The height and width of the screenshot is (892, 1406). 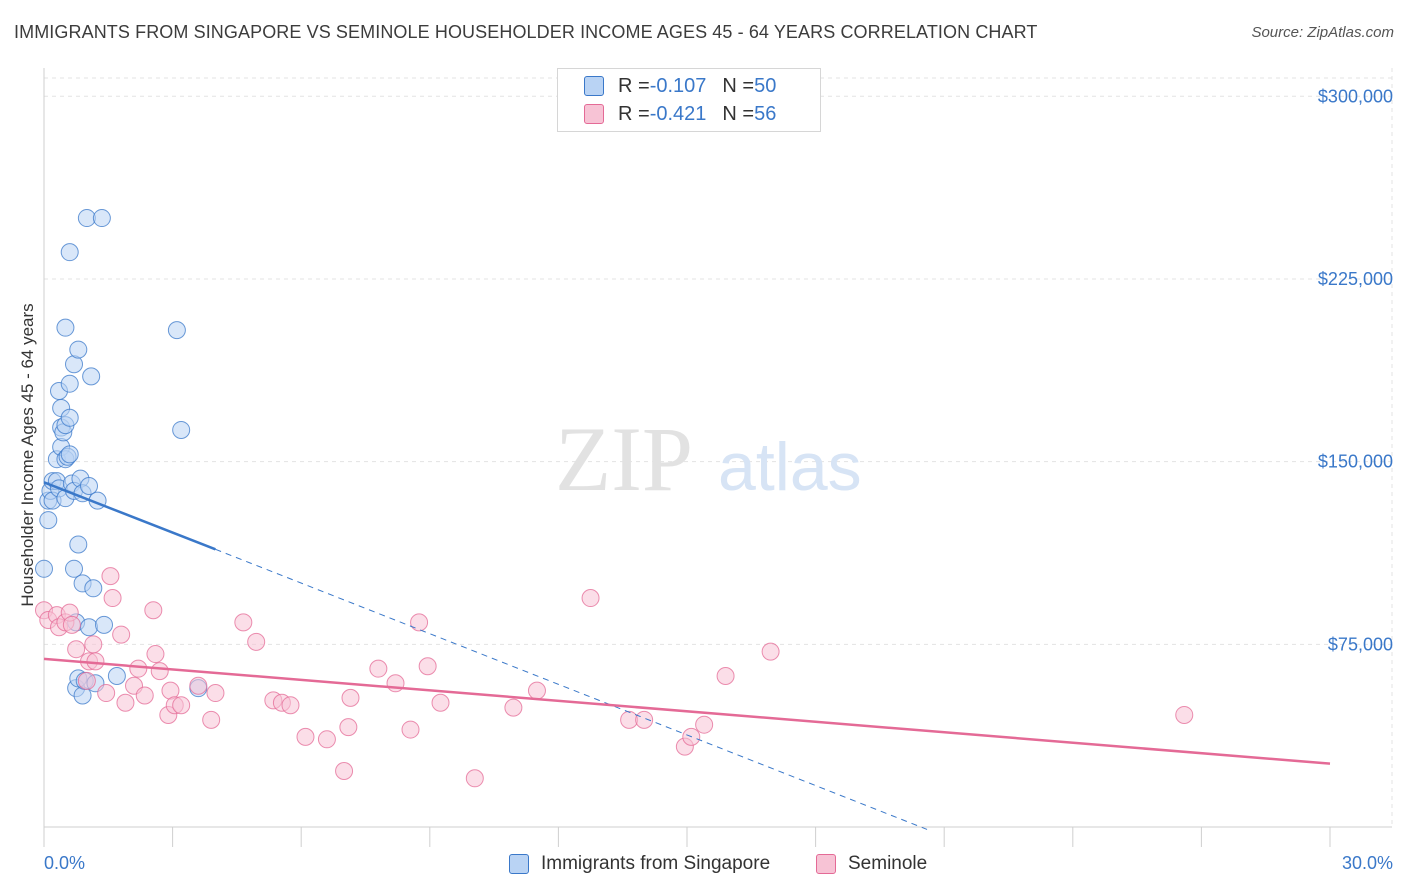 I want to click on x-tick-label-max: 30.0%, so click(x=1367, y=863).